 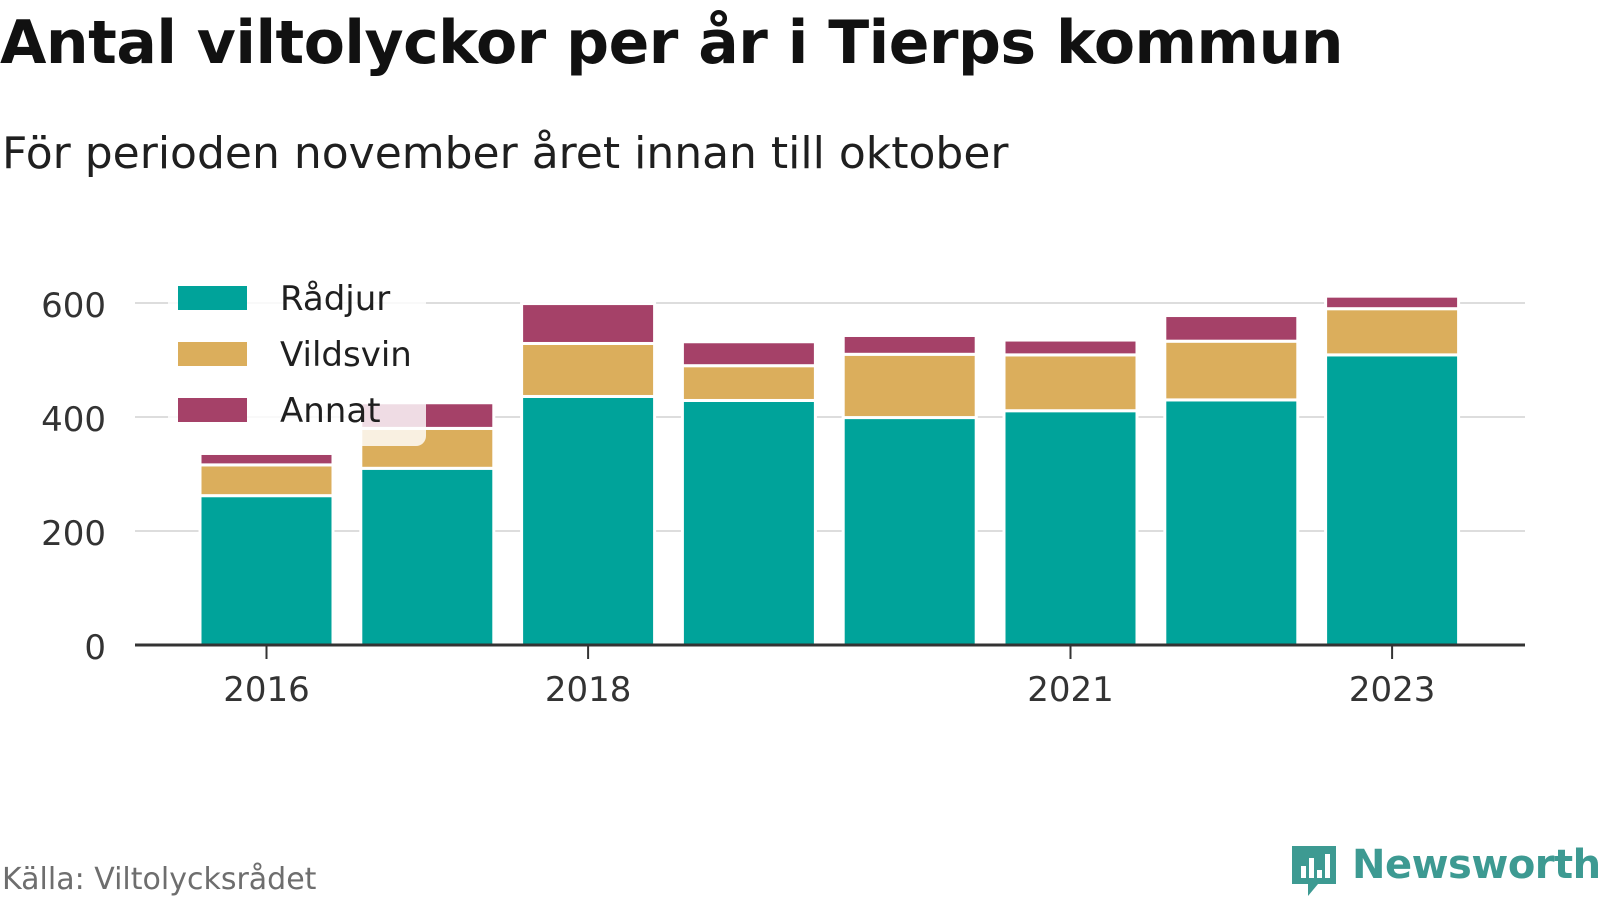 What do you see at coordinates (1476, 865) in the screenshot?
I see `newsworthy-logo-text: Newsworthy` at bounding box center [1476, 865].